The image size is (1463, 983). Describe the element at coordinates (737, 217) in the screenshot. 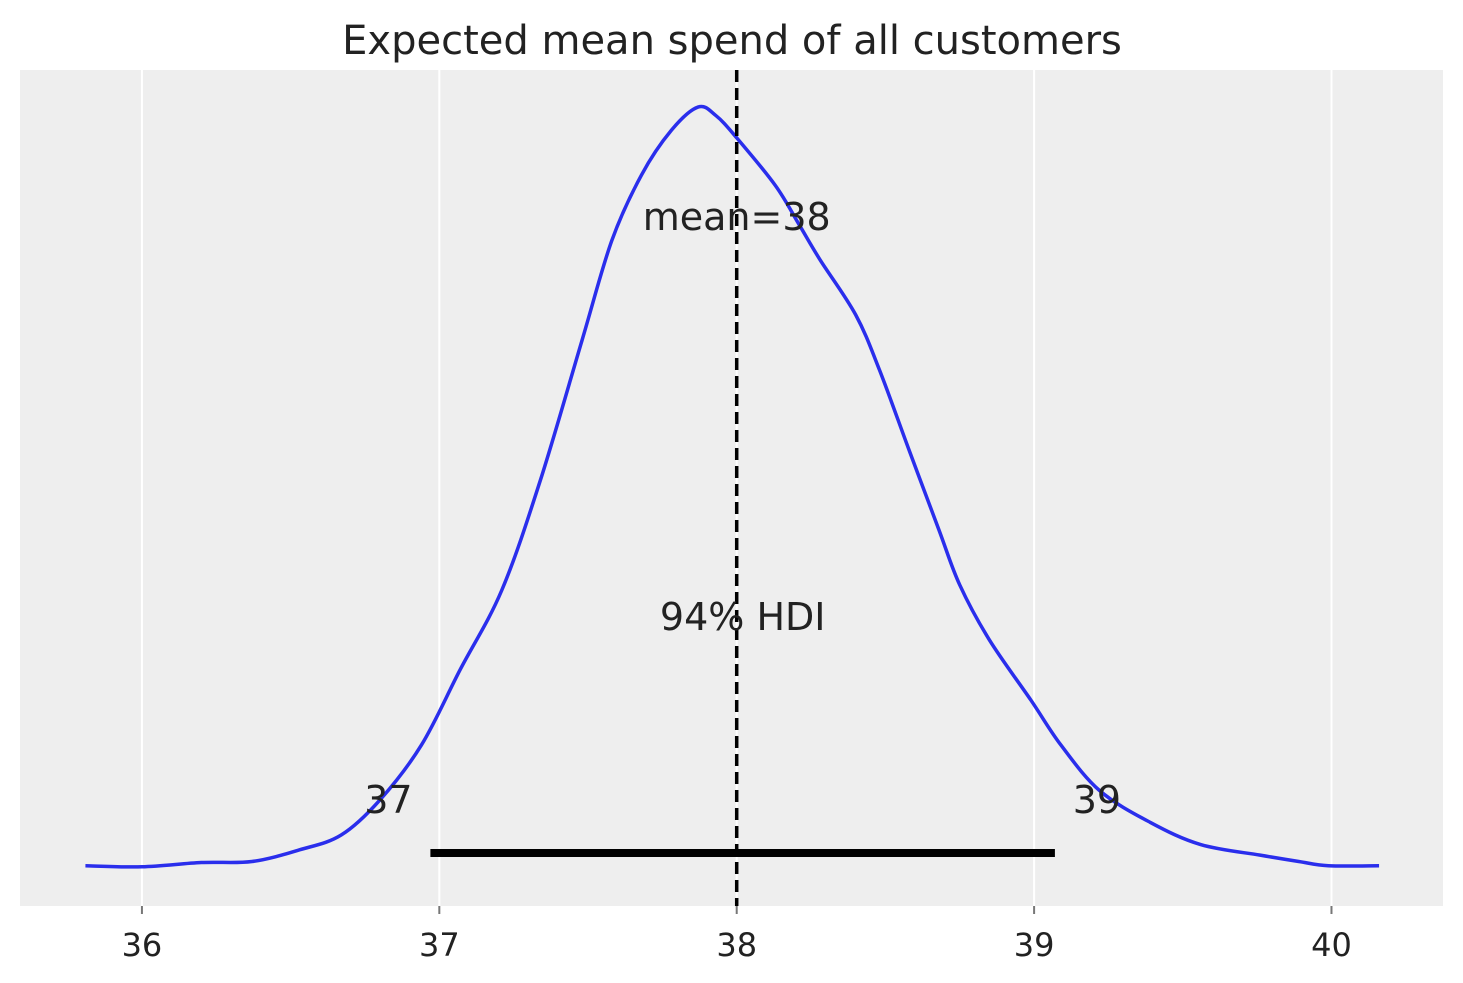

I see `mean-label: mean=38` at that location.